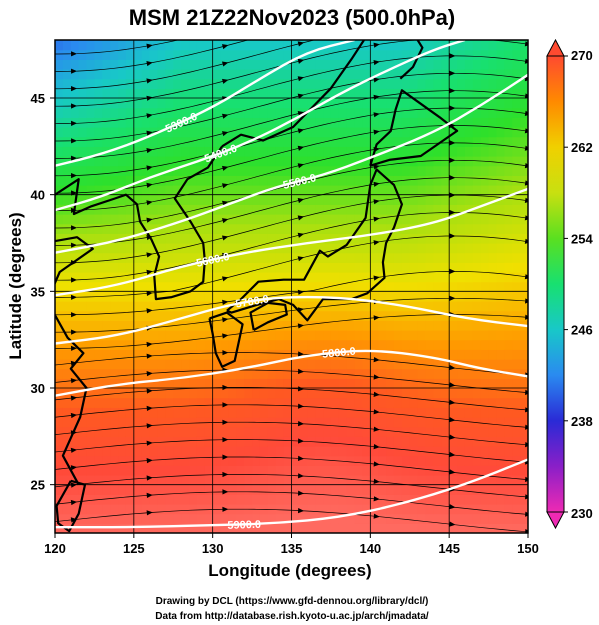 The height and width of the screenshot is (625, 599). Describe the element at coordinates (244, 525) in the screenshot. I see `contour-label: 5900.0` at that location.